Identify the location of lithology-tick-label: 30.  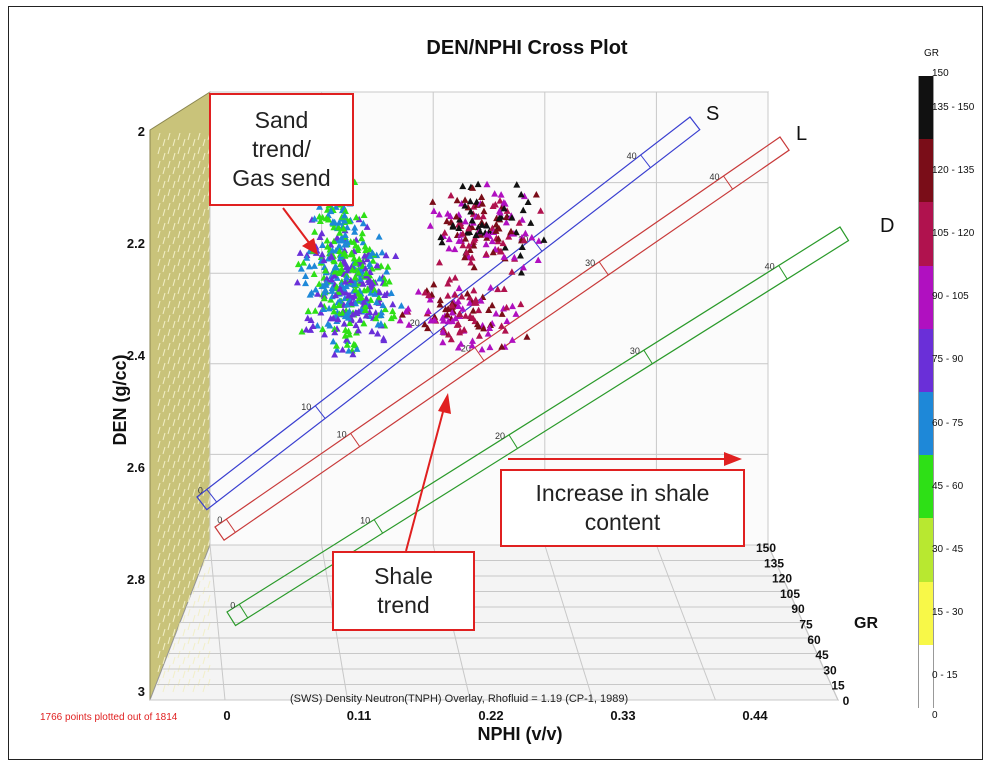
(590, 263).